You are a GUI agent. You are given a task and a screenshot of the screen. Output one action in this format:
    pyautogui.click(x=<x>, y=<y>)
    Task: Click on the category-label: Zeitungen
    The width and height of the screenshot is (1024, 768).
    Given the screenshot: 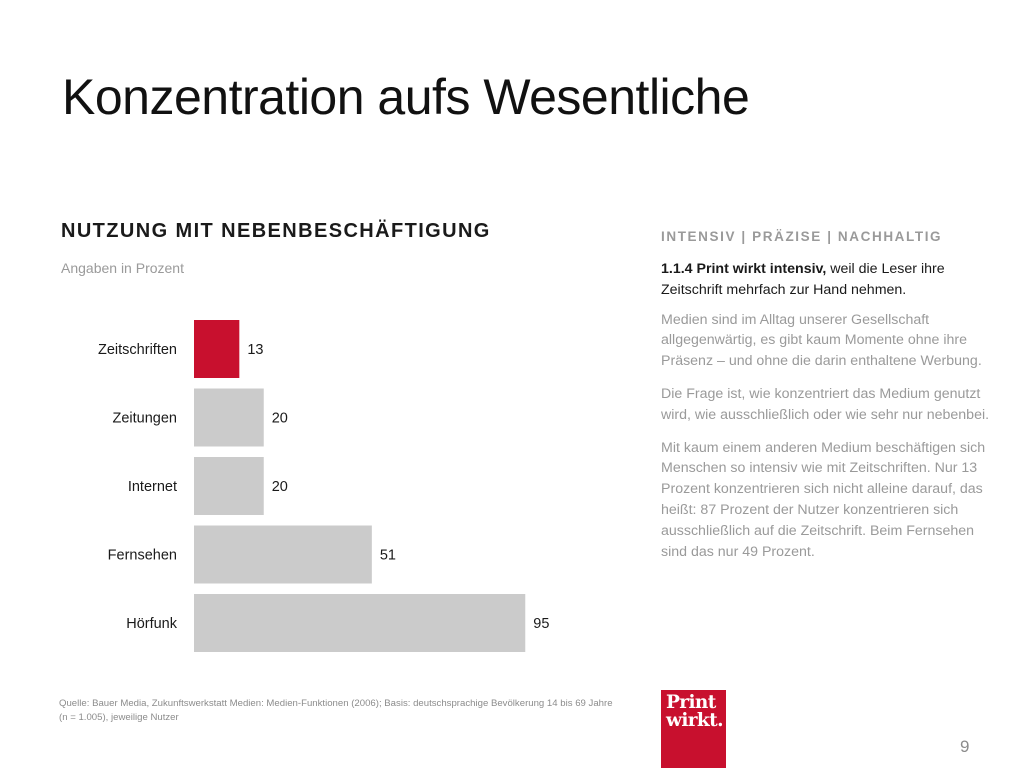 What is the action you would take?
    pyautogui.click(x=145, y=419)
    